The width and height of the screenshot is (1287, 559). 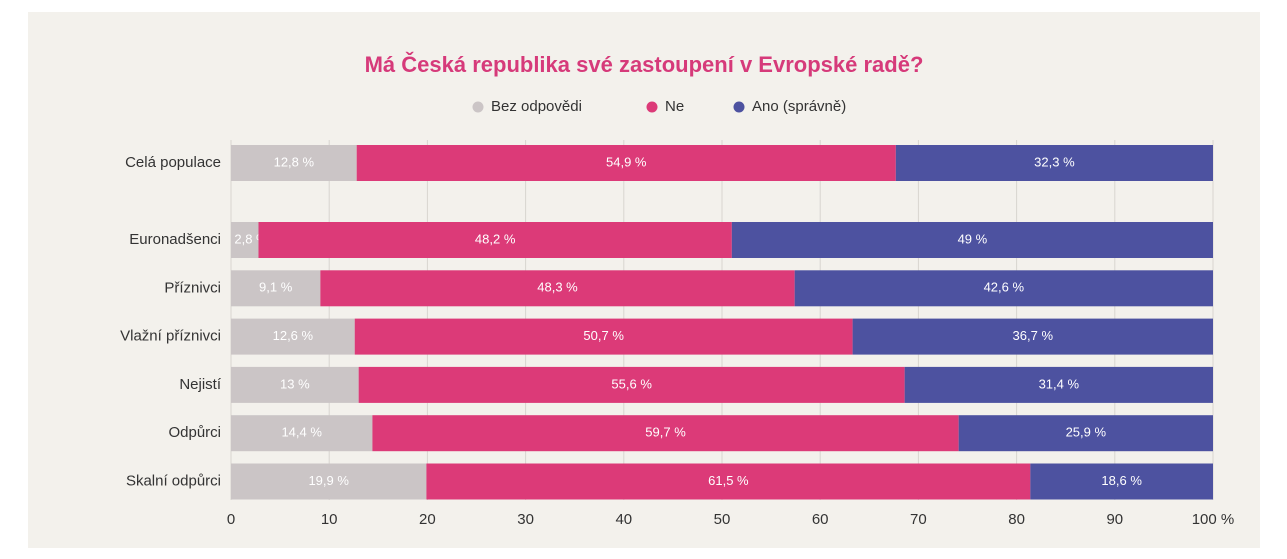 I want to click on data-label: 61,5 %, so click(x=728, y=480).